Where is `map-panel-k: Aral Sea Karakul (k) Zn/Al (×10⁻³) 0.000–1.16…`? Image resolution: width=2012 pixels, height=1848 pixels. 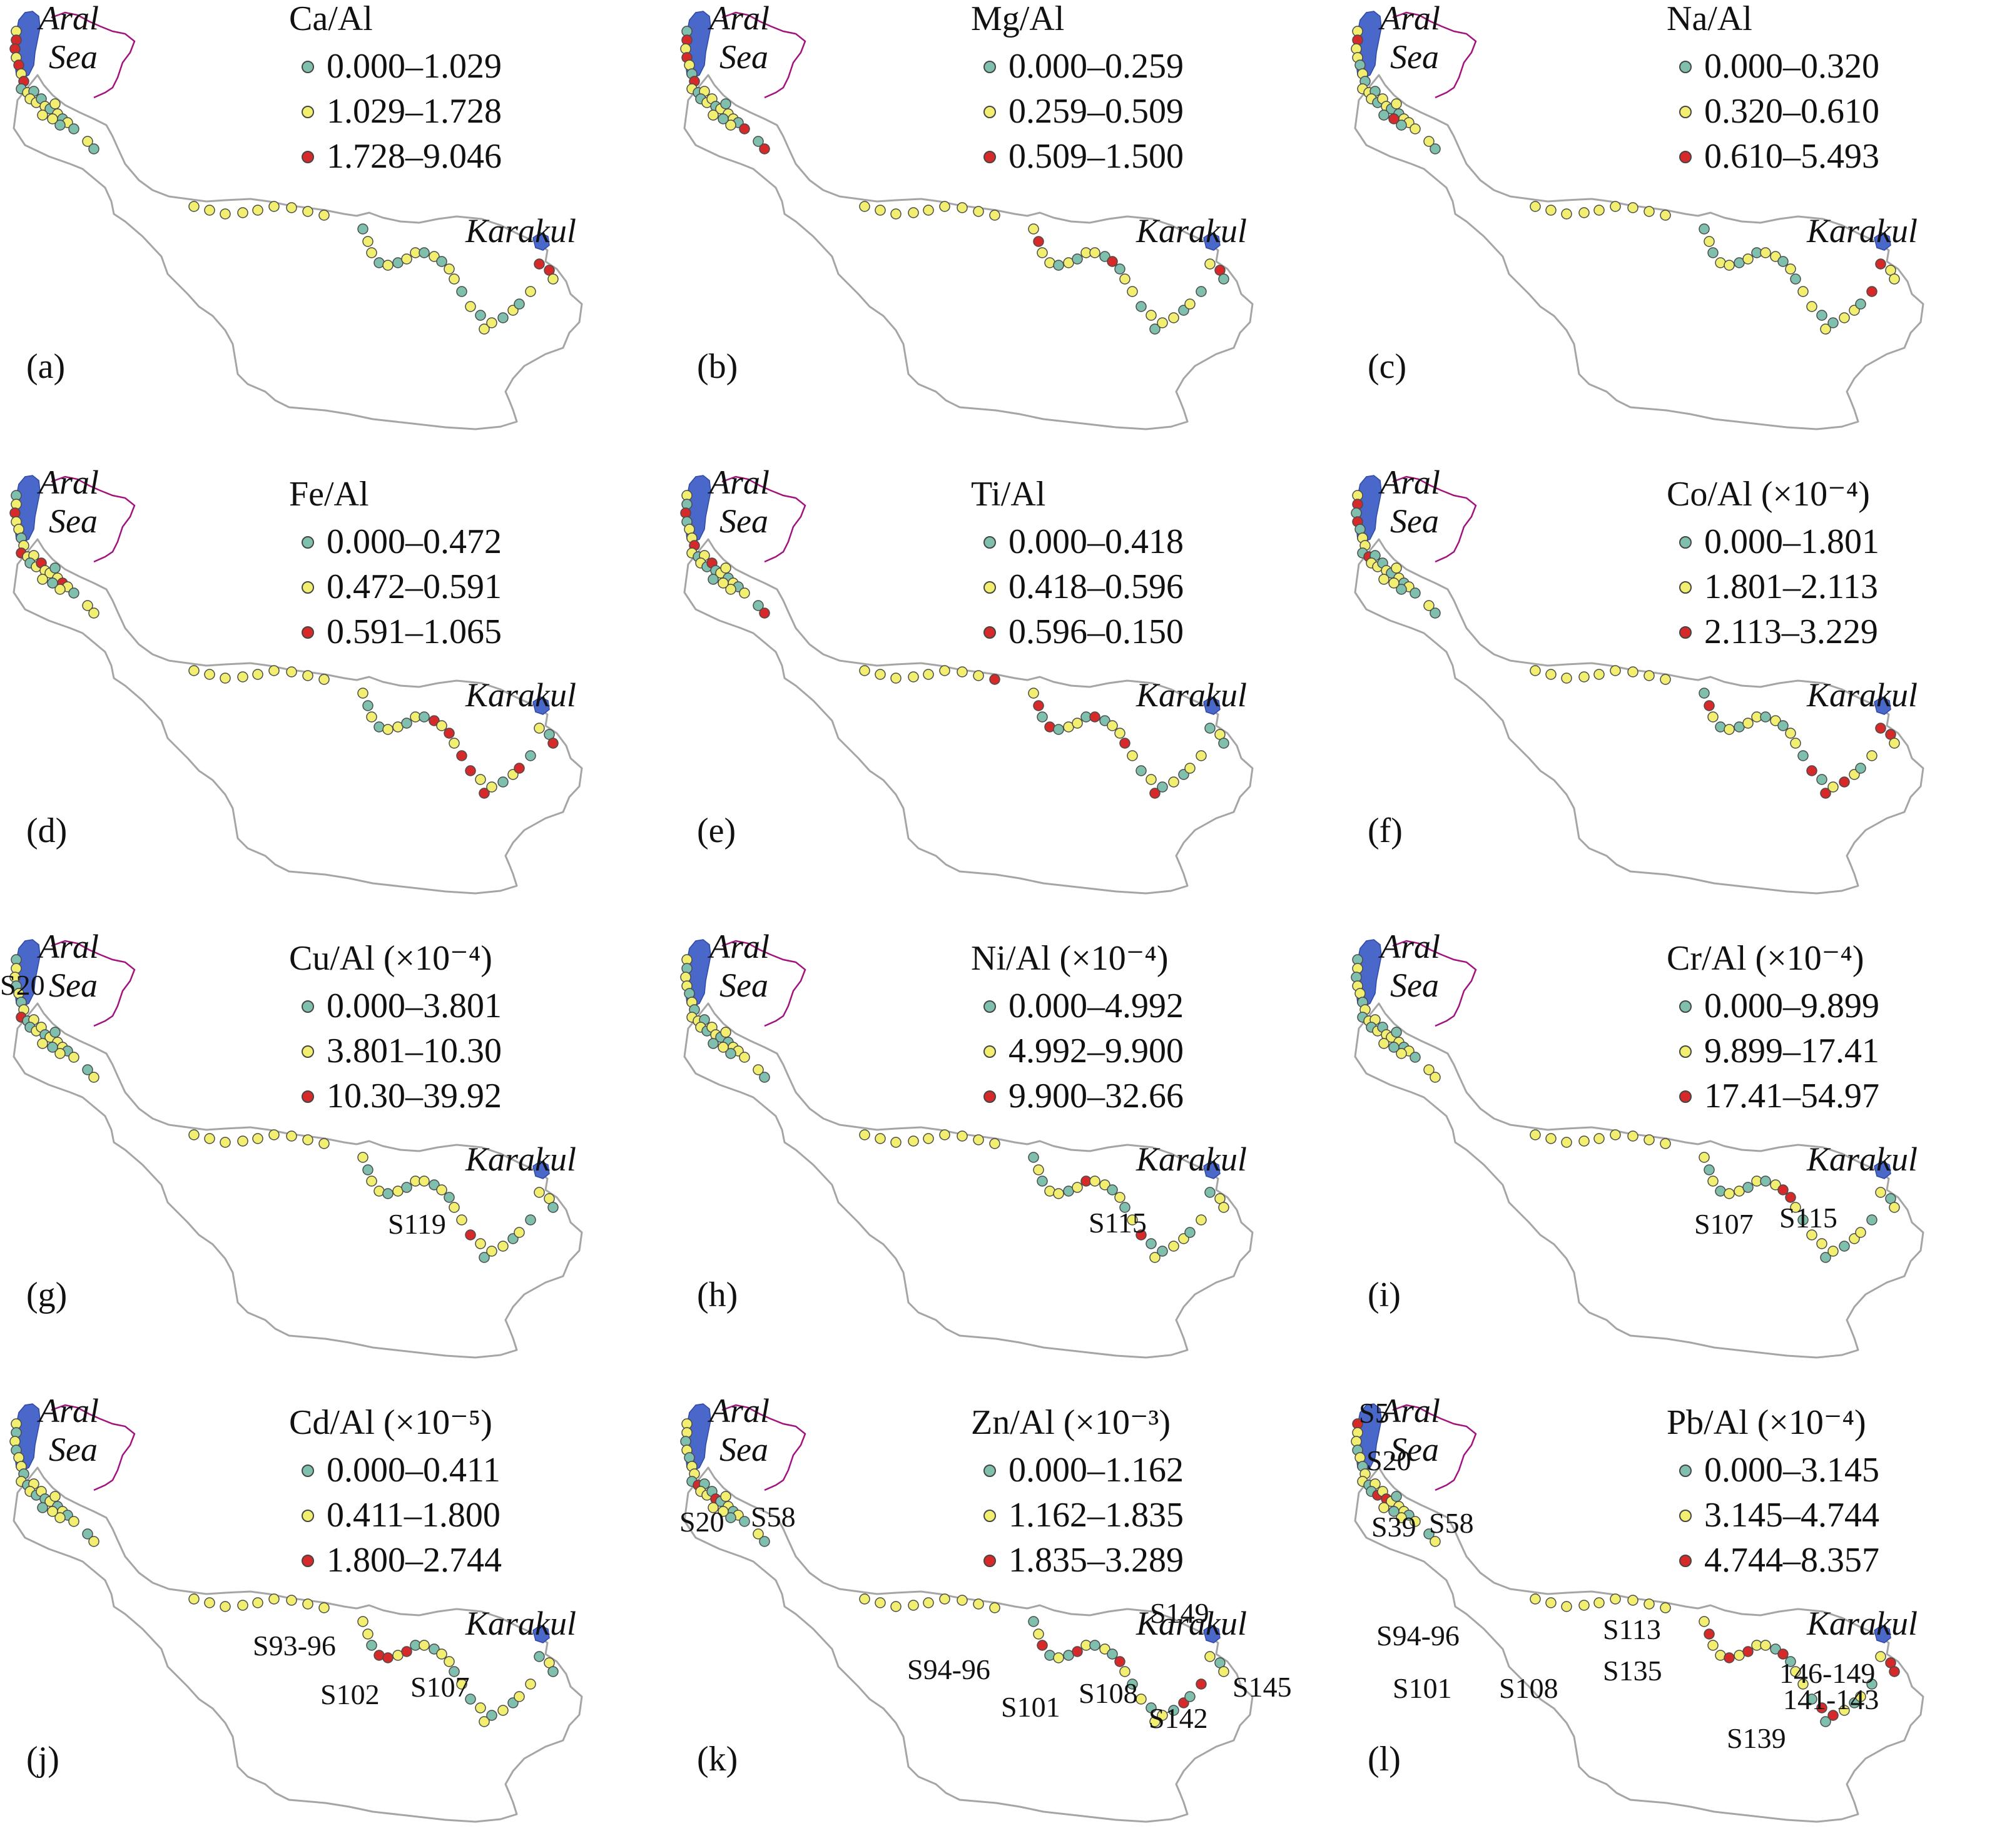 map-panel-k: Aral Sea Karakul (k) Zn/Al (×10⁻³) 0.000–1.16… is located at coordinates (1006, 1620).